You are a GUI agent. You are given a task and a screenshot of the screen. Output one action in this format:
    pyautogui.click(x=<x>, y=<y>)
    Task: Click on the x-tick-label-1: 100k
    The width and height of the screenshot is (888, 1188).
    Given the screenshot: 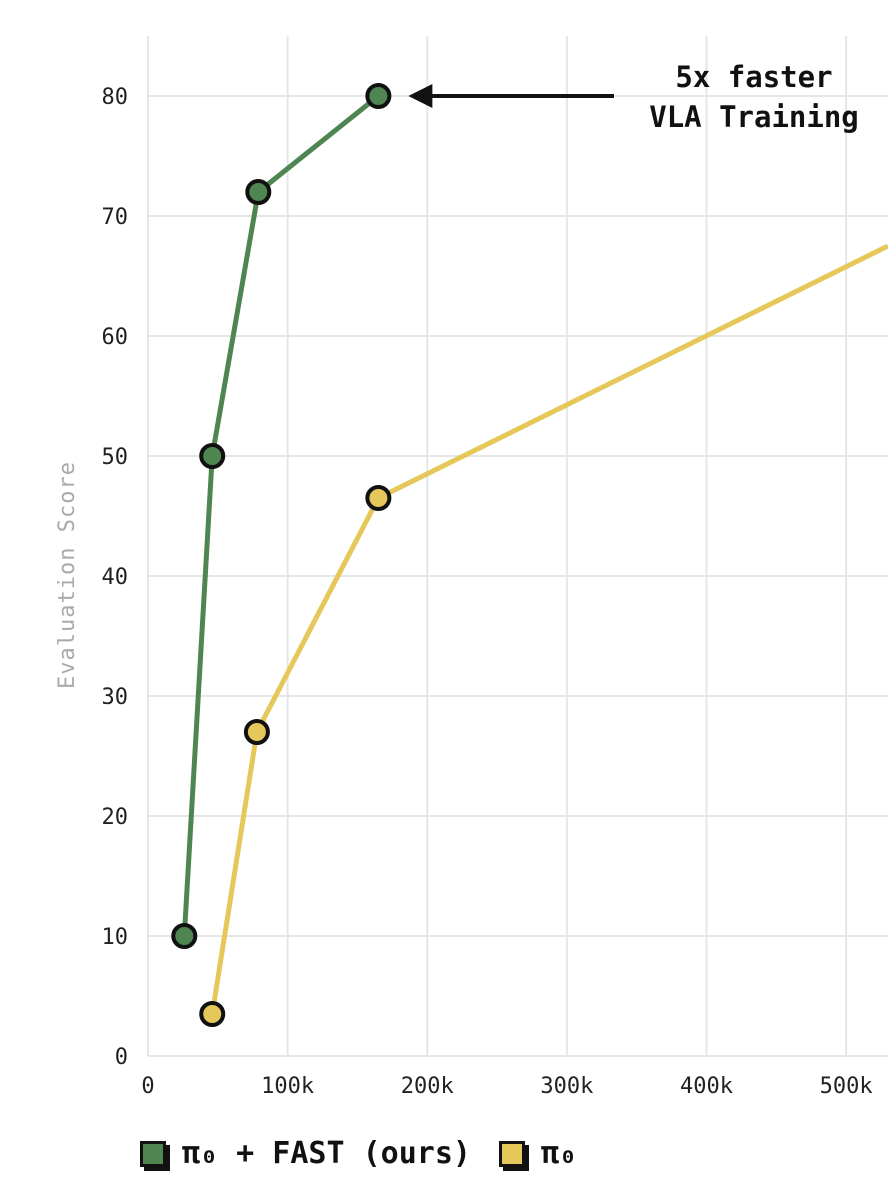 What is the action you would take?
    pyautogui.click(x=287, y=1086)
    